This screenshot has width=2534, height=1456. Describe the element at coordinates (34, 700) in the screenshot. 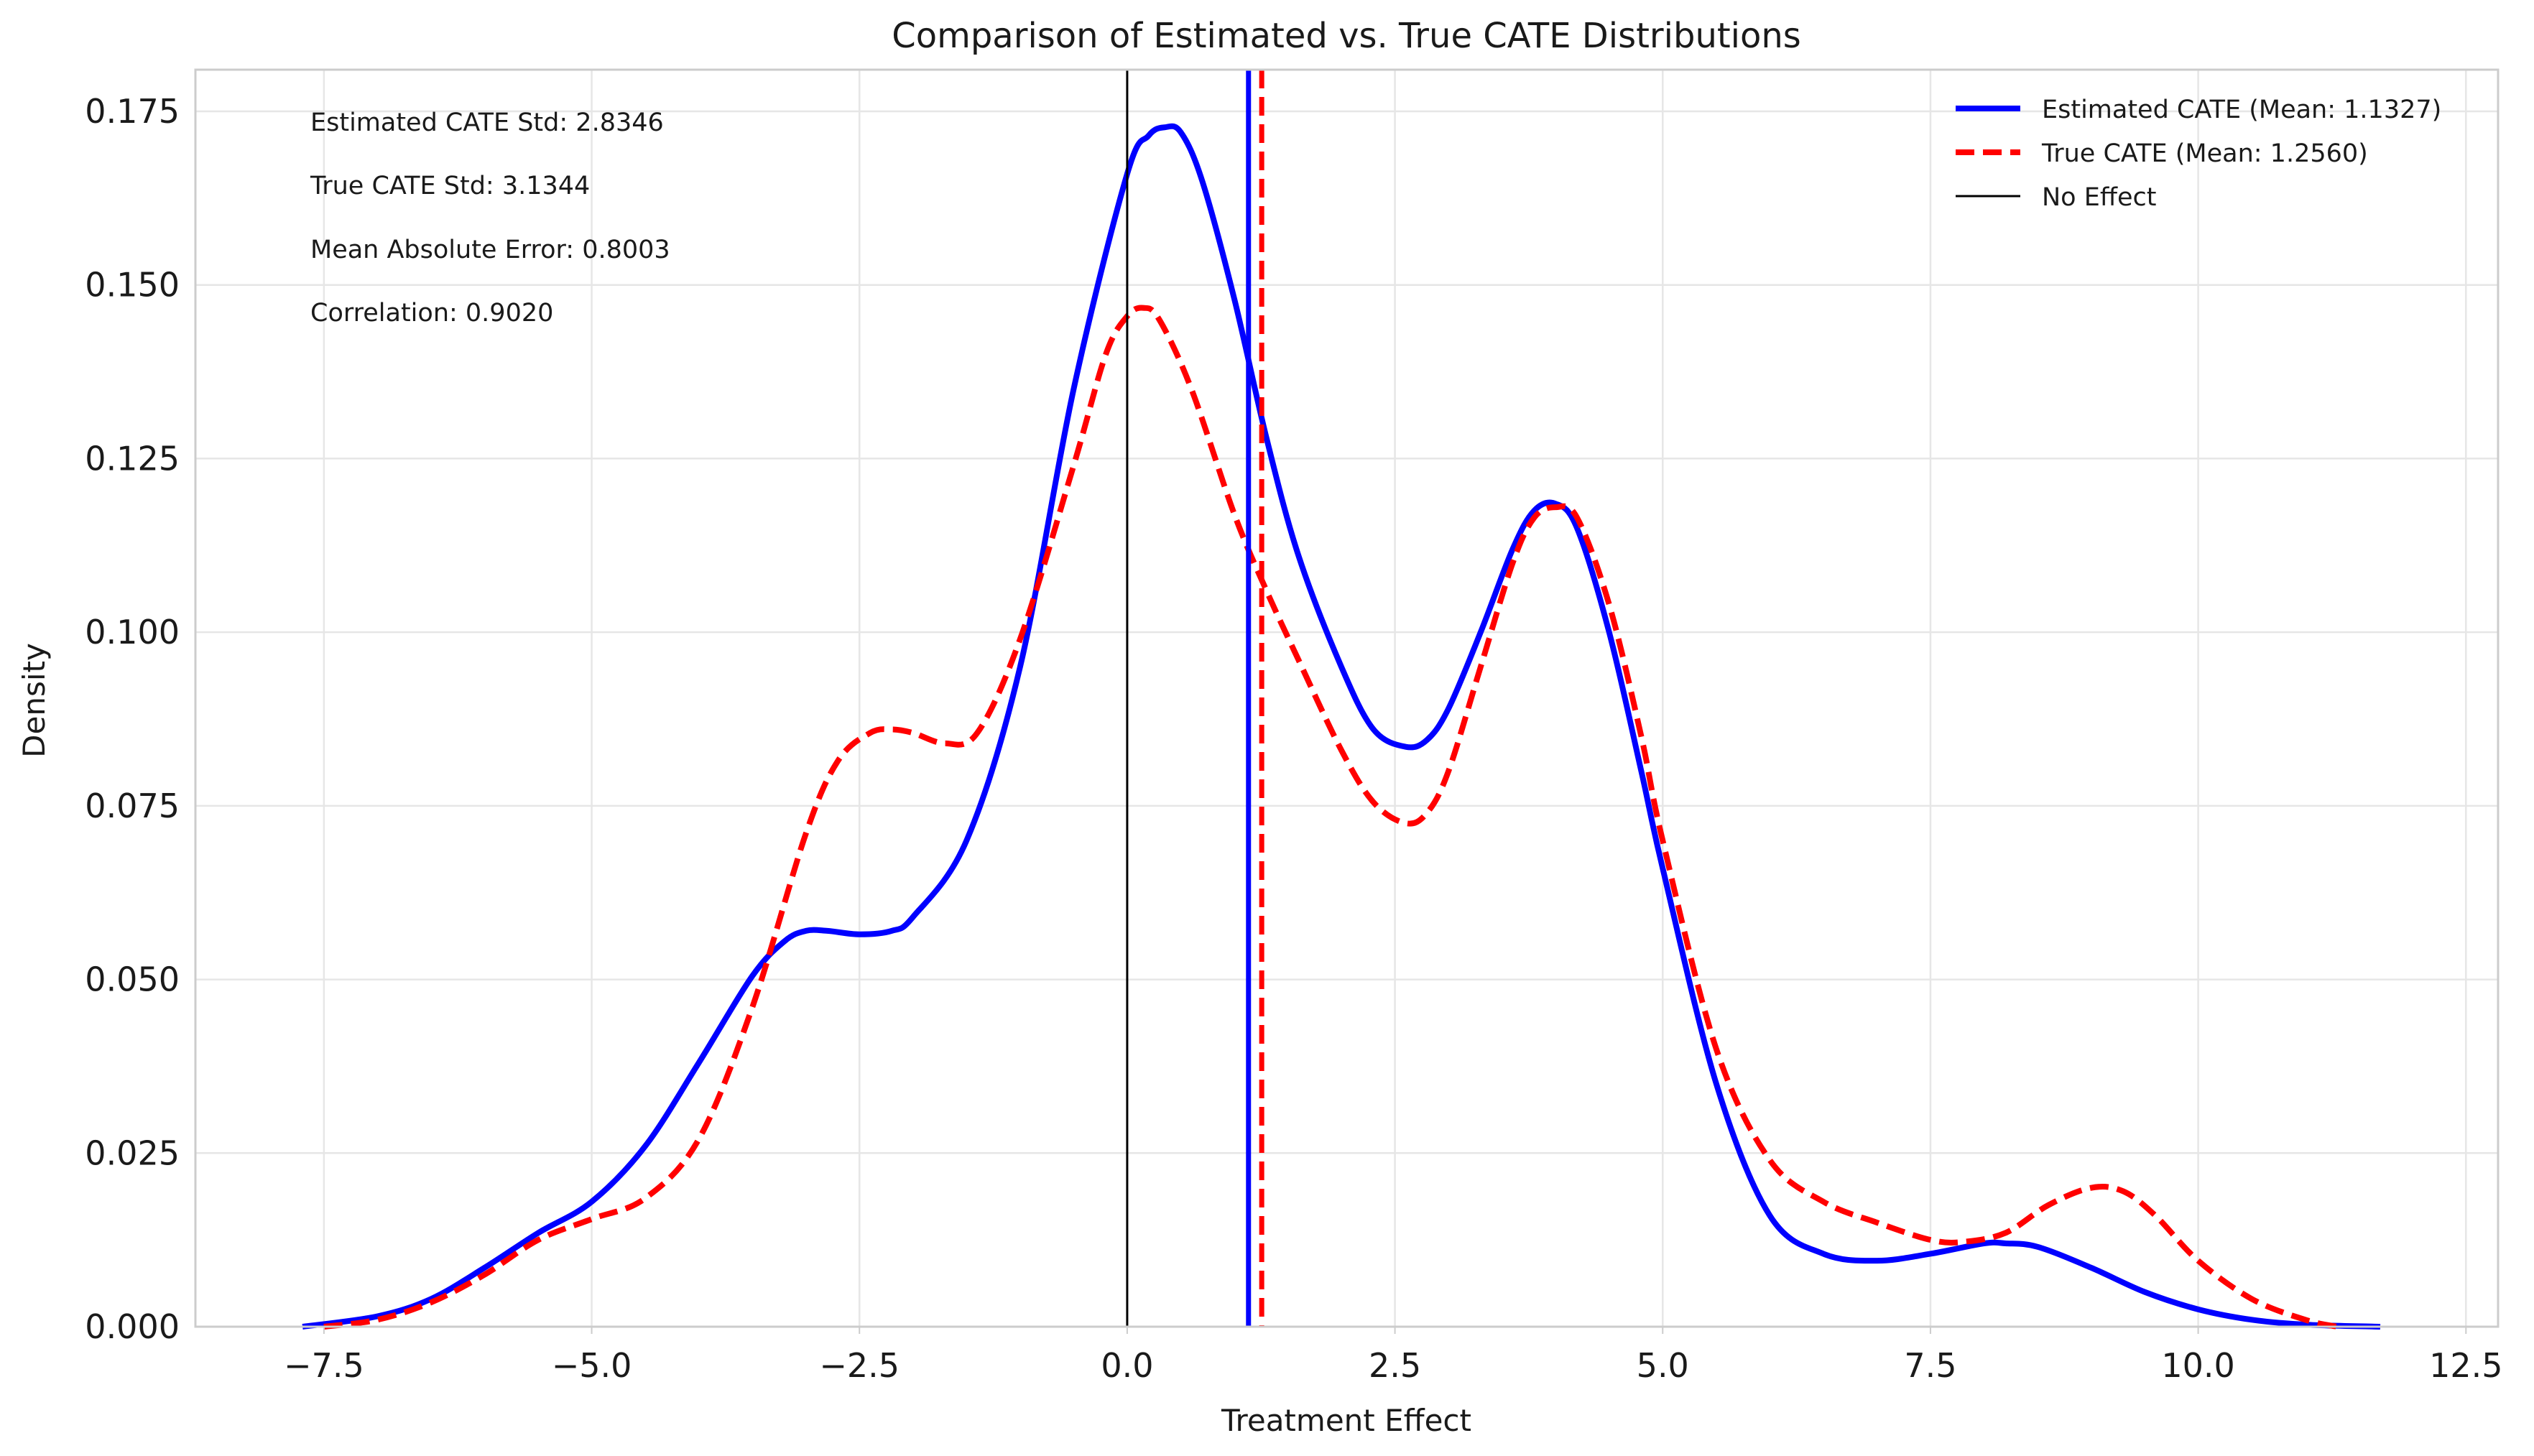

I see `y-axis-label: Density` at that location.